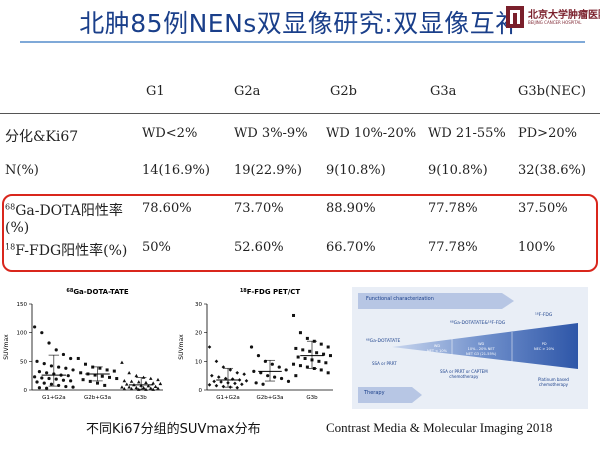 This screenshot has height=450, width=600. I want to click on y-tick-label: 50, so click(23, 362).